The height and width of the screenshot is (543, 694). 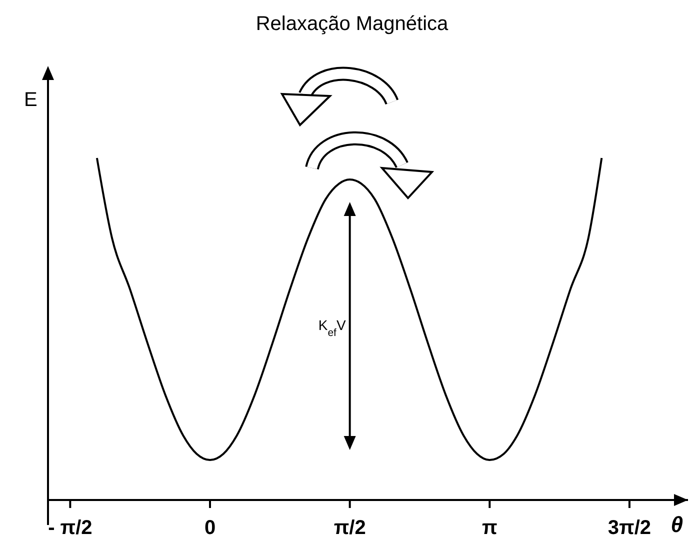 What do you see at coordinates (350, 528) in the screenshot?
I see `x-tick-label: π/2` at bounding box center [350, 528].